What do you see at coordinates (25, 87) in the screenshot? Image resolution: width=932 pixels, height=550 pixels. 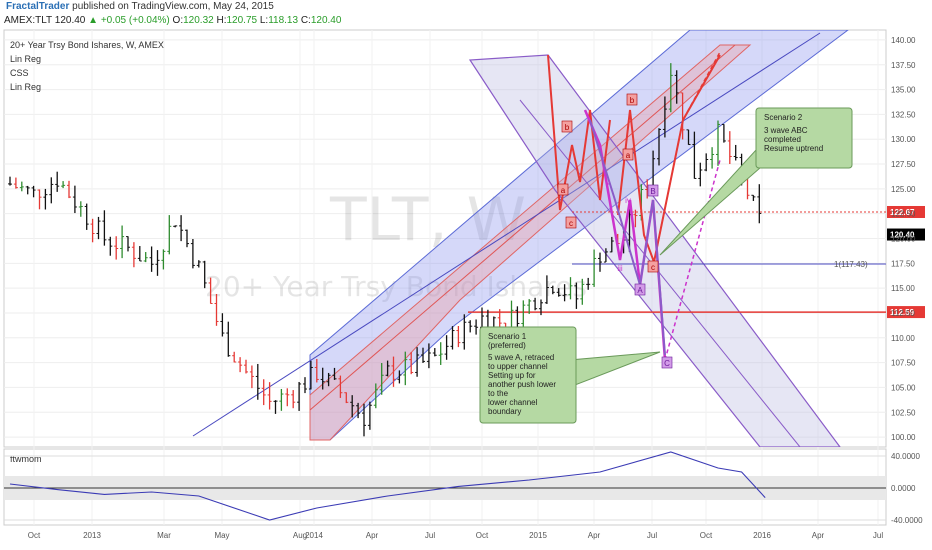 I see `legend-item-lin-reg-2: Lin Reg` at bounding box center [25, 87].